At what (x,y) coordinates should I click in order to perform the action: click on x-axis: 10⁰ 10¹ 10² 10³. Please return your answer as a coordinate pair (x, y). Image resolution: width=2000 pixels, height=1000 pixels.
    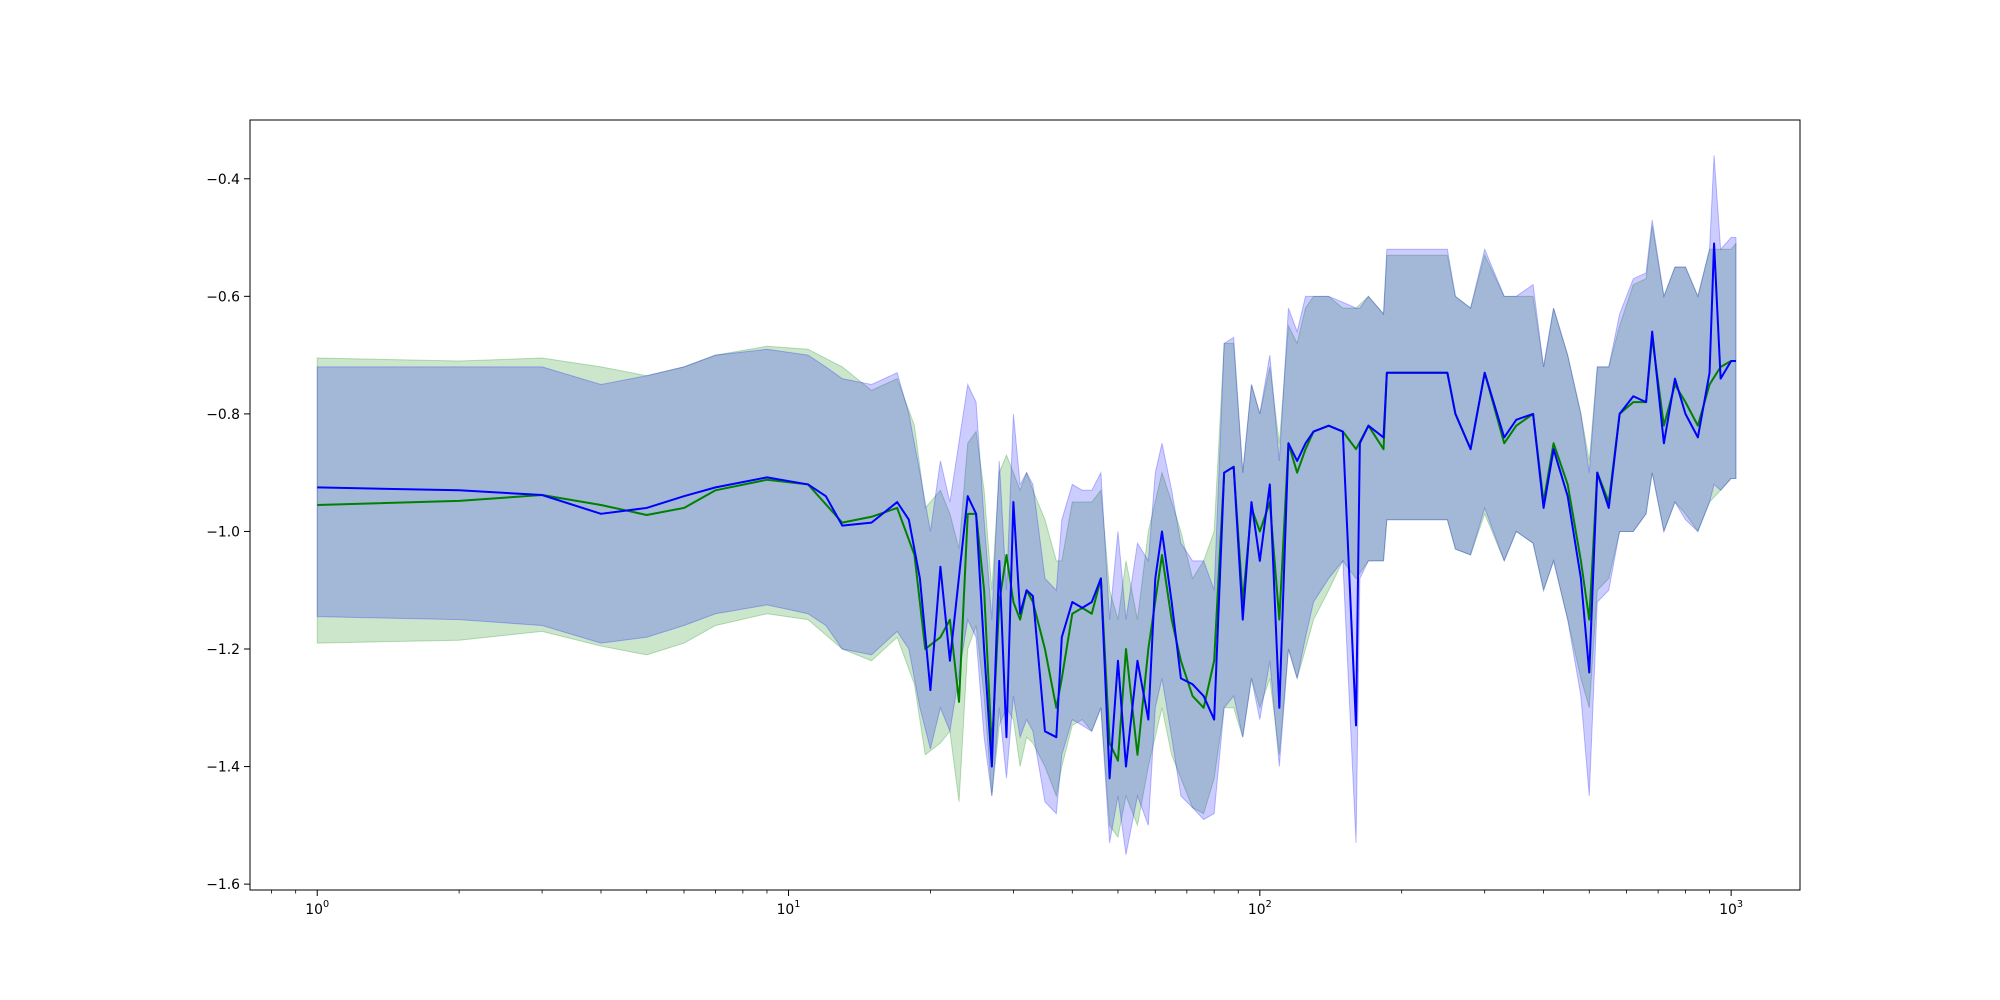
    Looking at the image, I should click on (1007, 904).